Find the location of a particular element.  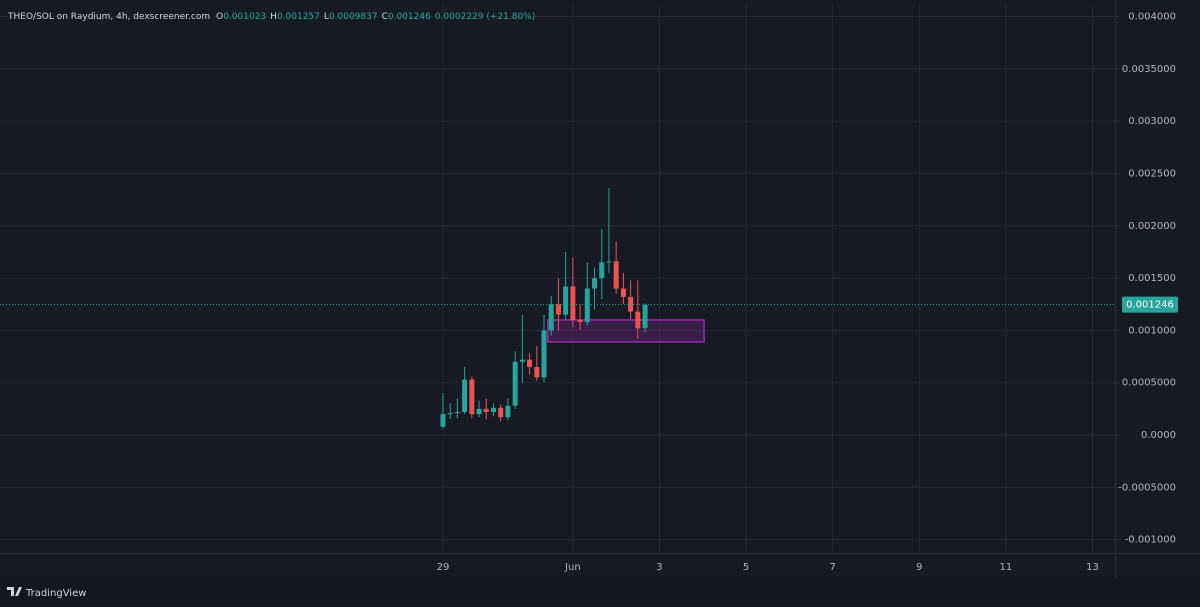

x-tick-label: 11 is located at coordinates (1006, 567).